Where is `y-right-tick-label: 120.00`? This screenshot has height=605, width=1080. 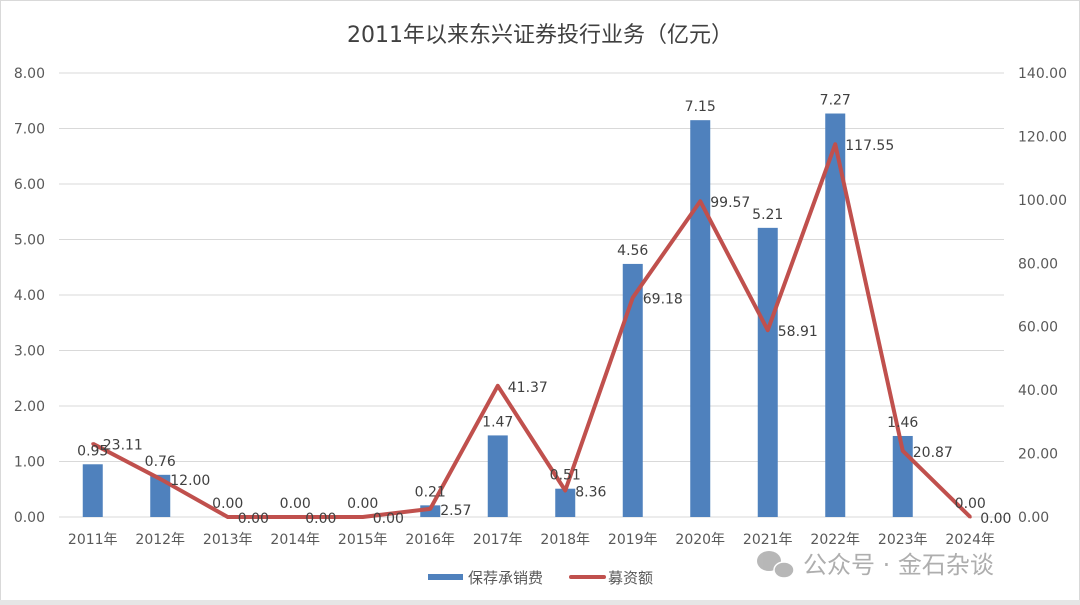
y-right-tick-label: 120.00 is located at coordinates (1042, 137).